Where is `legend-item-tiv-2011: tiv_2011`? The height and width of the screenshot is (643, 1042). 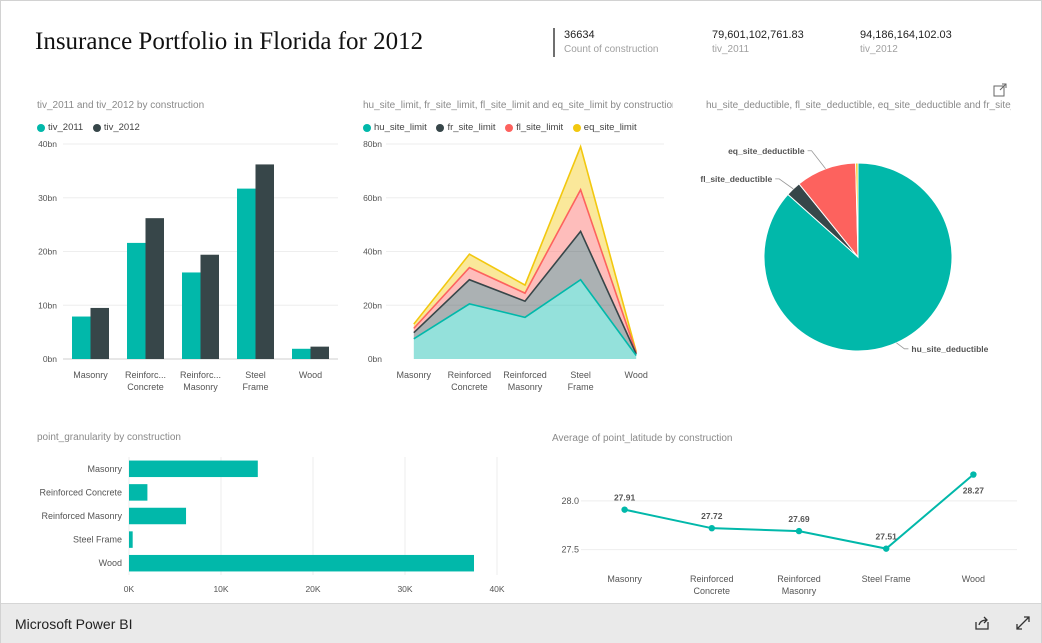
legend-item-tiv-2011: tiv_2011 is located at coordinates (60, 127).